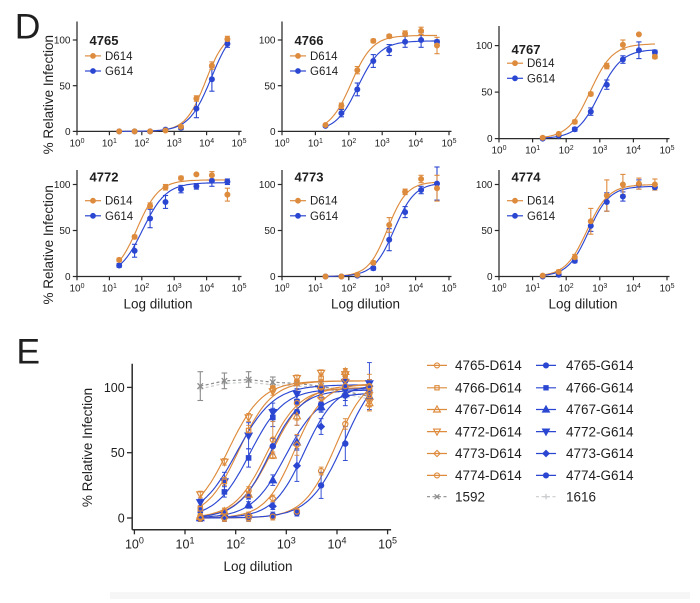 The width and height of the screenshot is (700, 603). What do you see at coordinates (470, 496) in the screenshot?
I see `svg-text: 1592` at bounding box center [470, 496].